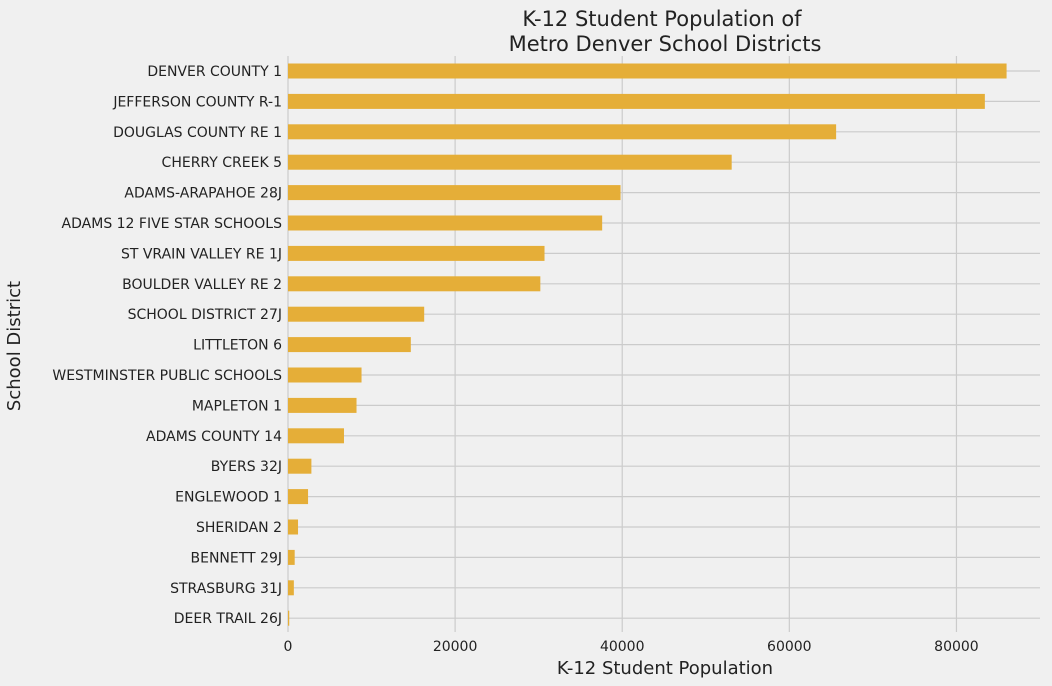  What do you see at coordinates (197, 133) in the screenshot?
I see `category-label: DOUGLAS COUNTY RE 1` at bounding box center [197, 133].